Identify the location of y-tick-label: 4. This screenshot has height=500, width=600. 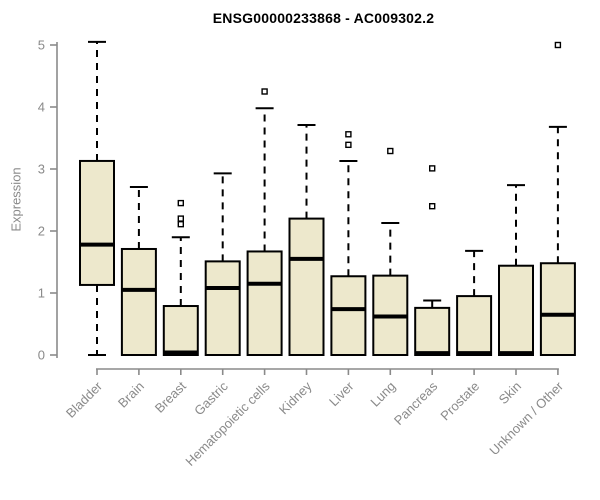
(41, 107).